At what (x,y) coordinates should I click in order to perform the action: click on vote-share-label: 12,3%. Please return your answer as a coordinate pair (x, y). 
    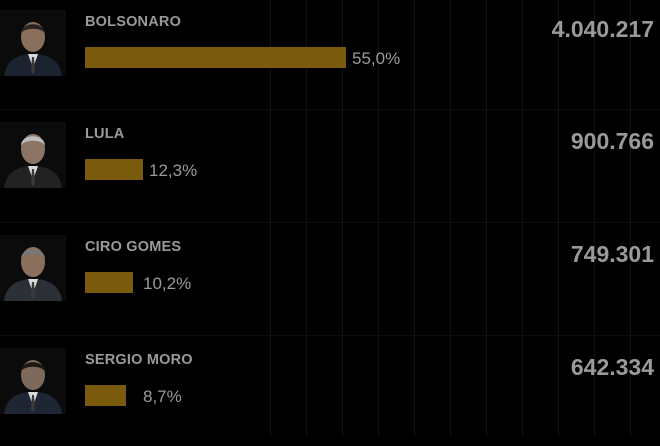
    Looking at the image, I should click on (173, 170).